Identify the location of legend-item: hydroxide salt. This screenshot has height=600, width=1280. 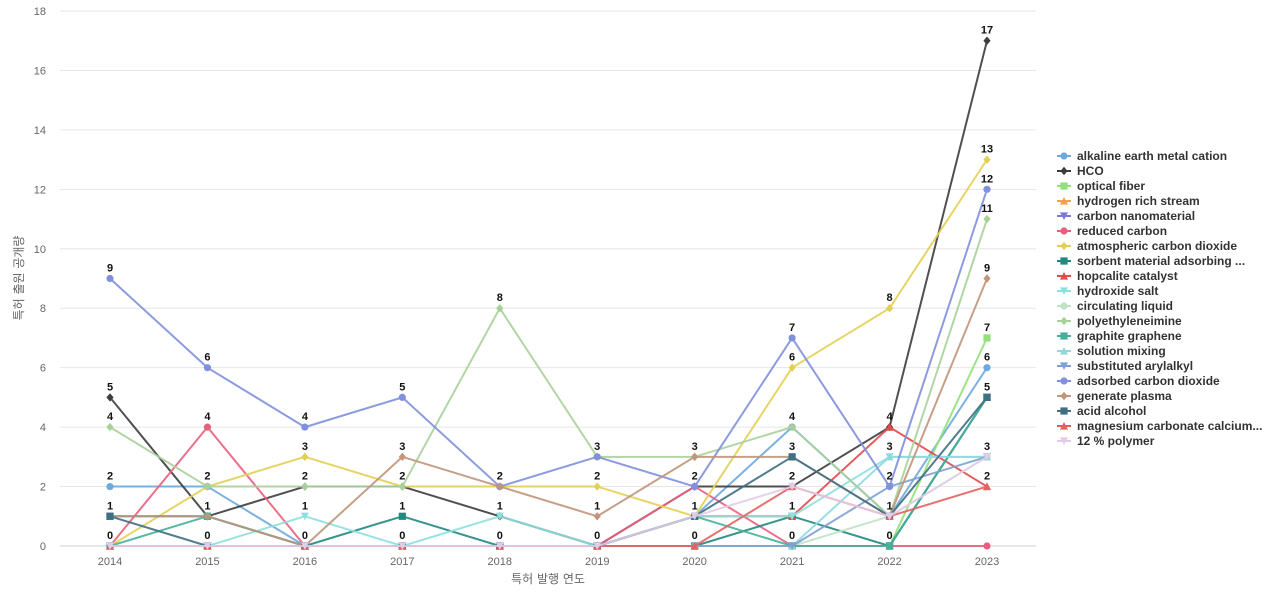
(1107, 291).